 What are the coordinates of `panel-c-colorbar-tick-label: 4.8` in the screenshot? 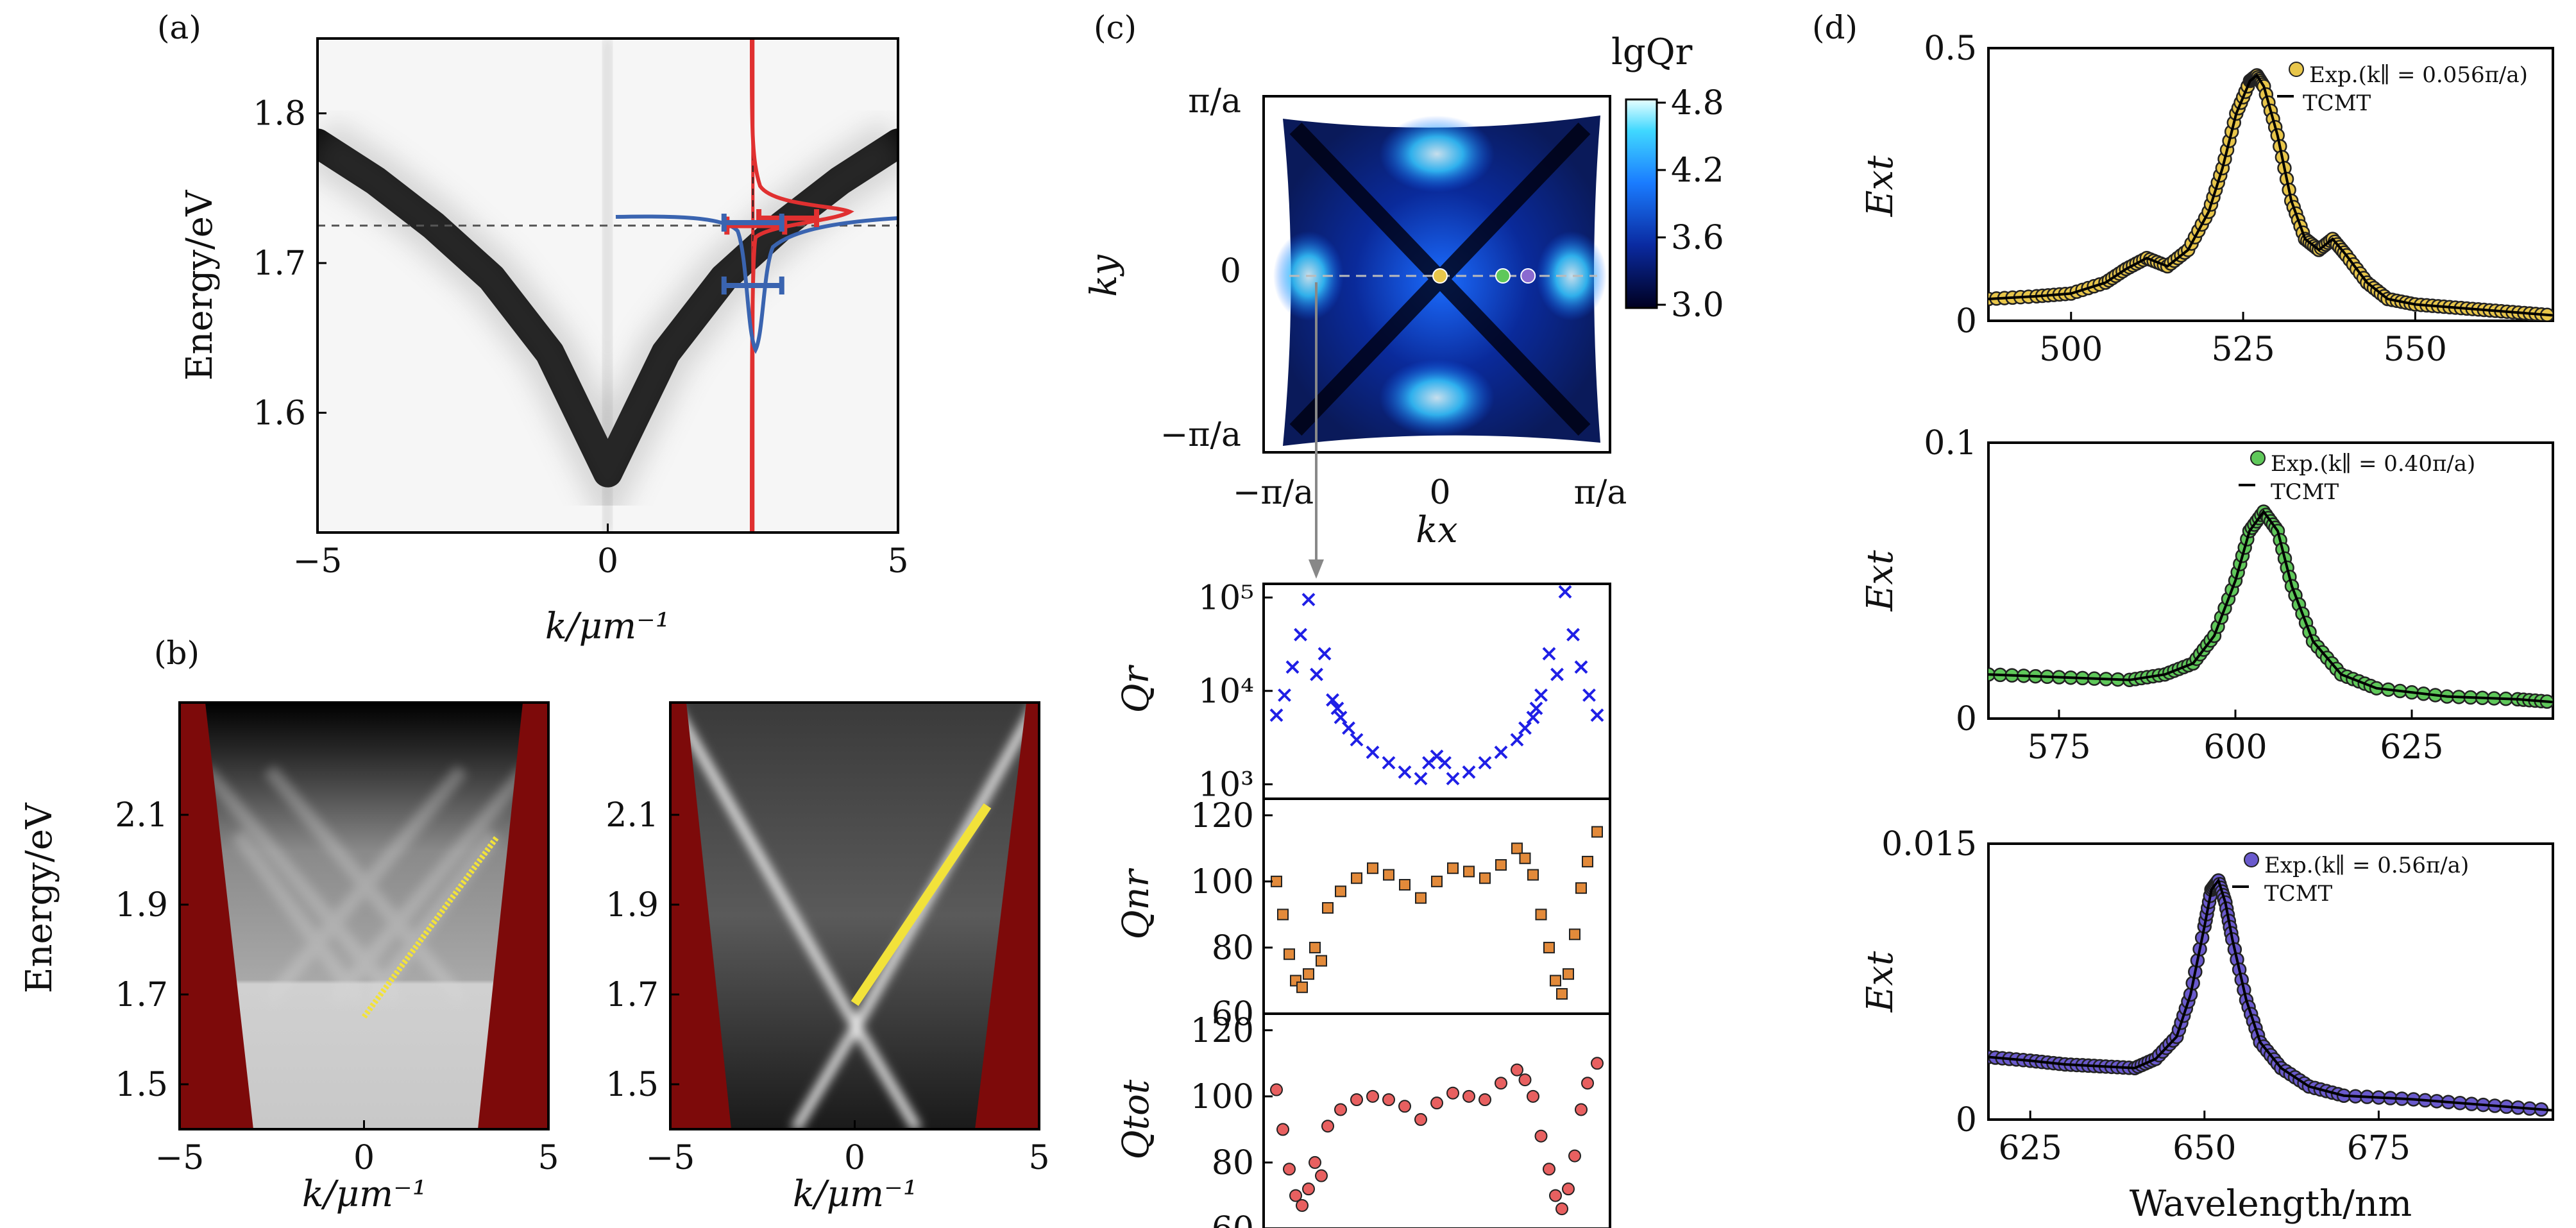 It's located at (1697, 103).